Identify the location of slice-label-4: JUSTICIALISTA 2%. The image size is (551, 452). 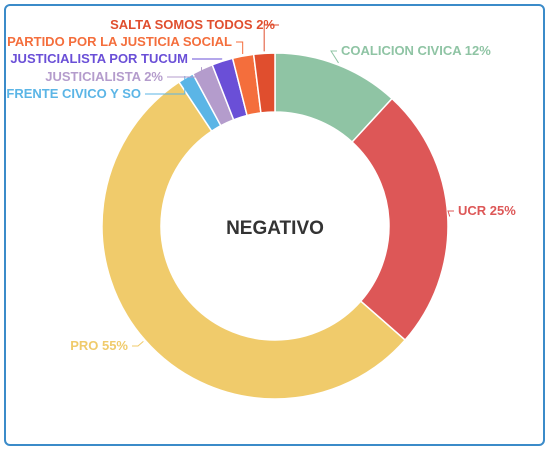
(104, 76).